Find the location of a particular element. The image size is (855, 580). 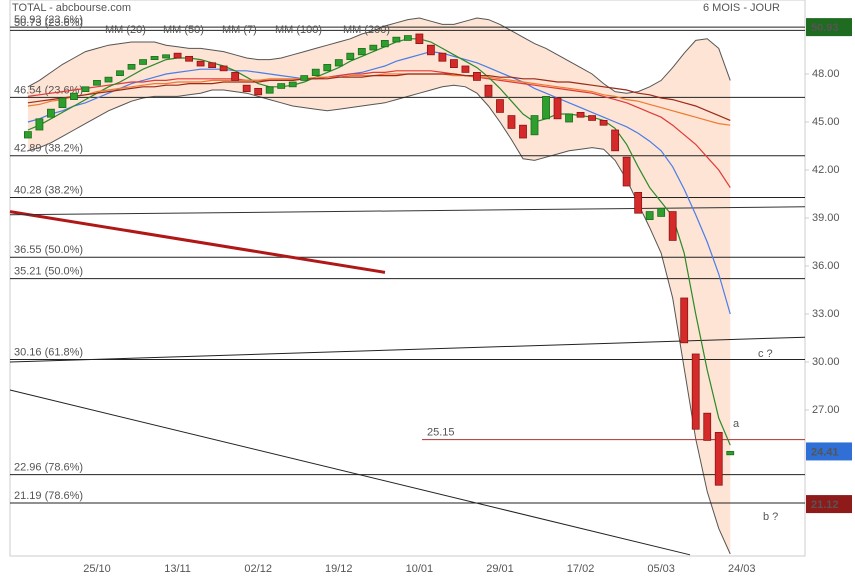

legend-entry: MM (100) is located at coordinates (298, 30).